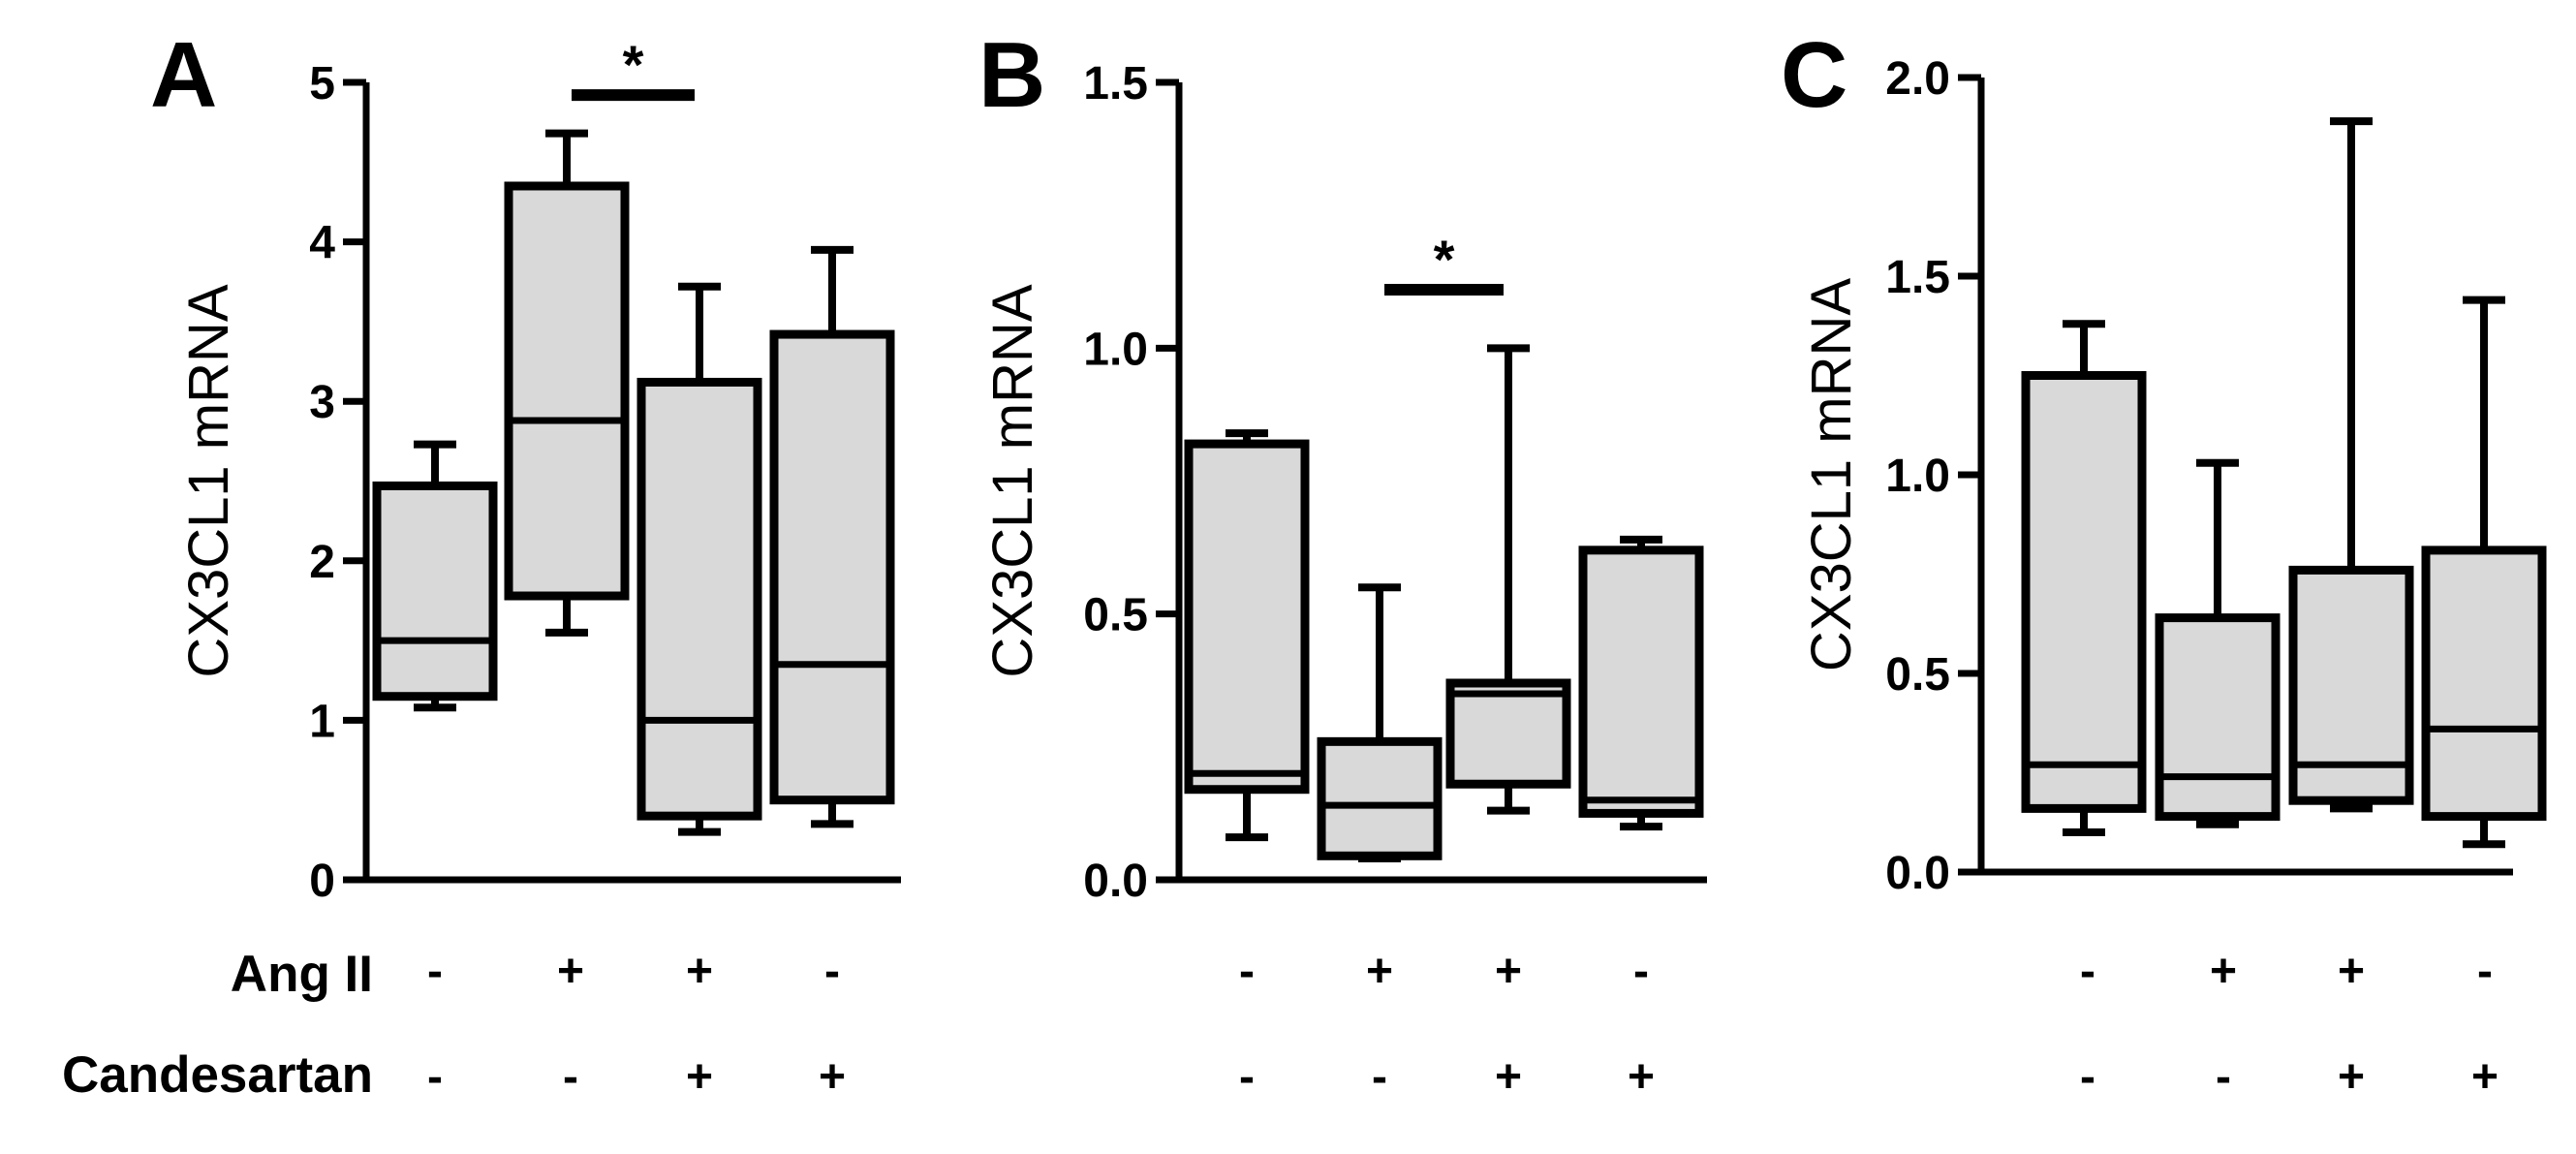  I want to click on y-tick-label: 2, so click(322, 562).